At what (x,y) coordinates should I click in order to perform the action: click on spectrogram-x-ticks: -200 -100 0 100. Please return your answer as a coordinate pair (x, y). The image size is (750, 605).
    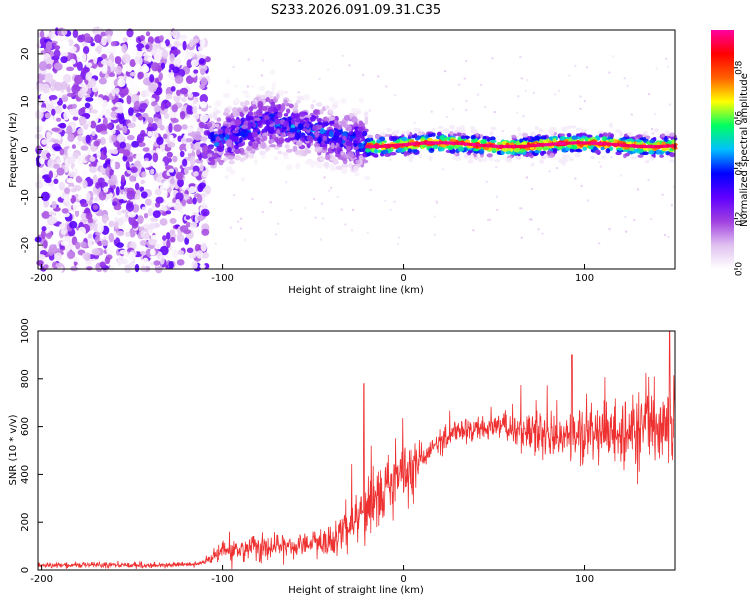
    Looking at the image, I should click on (312, 274).